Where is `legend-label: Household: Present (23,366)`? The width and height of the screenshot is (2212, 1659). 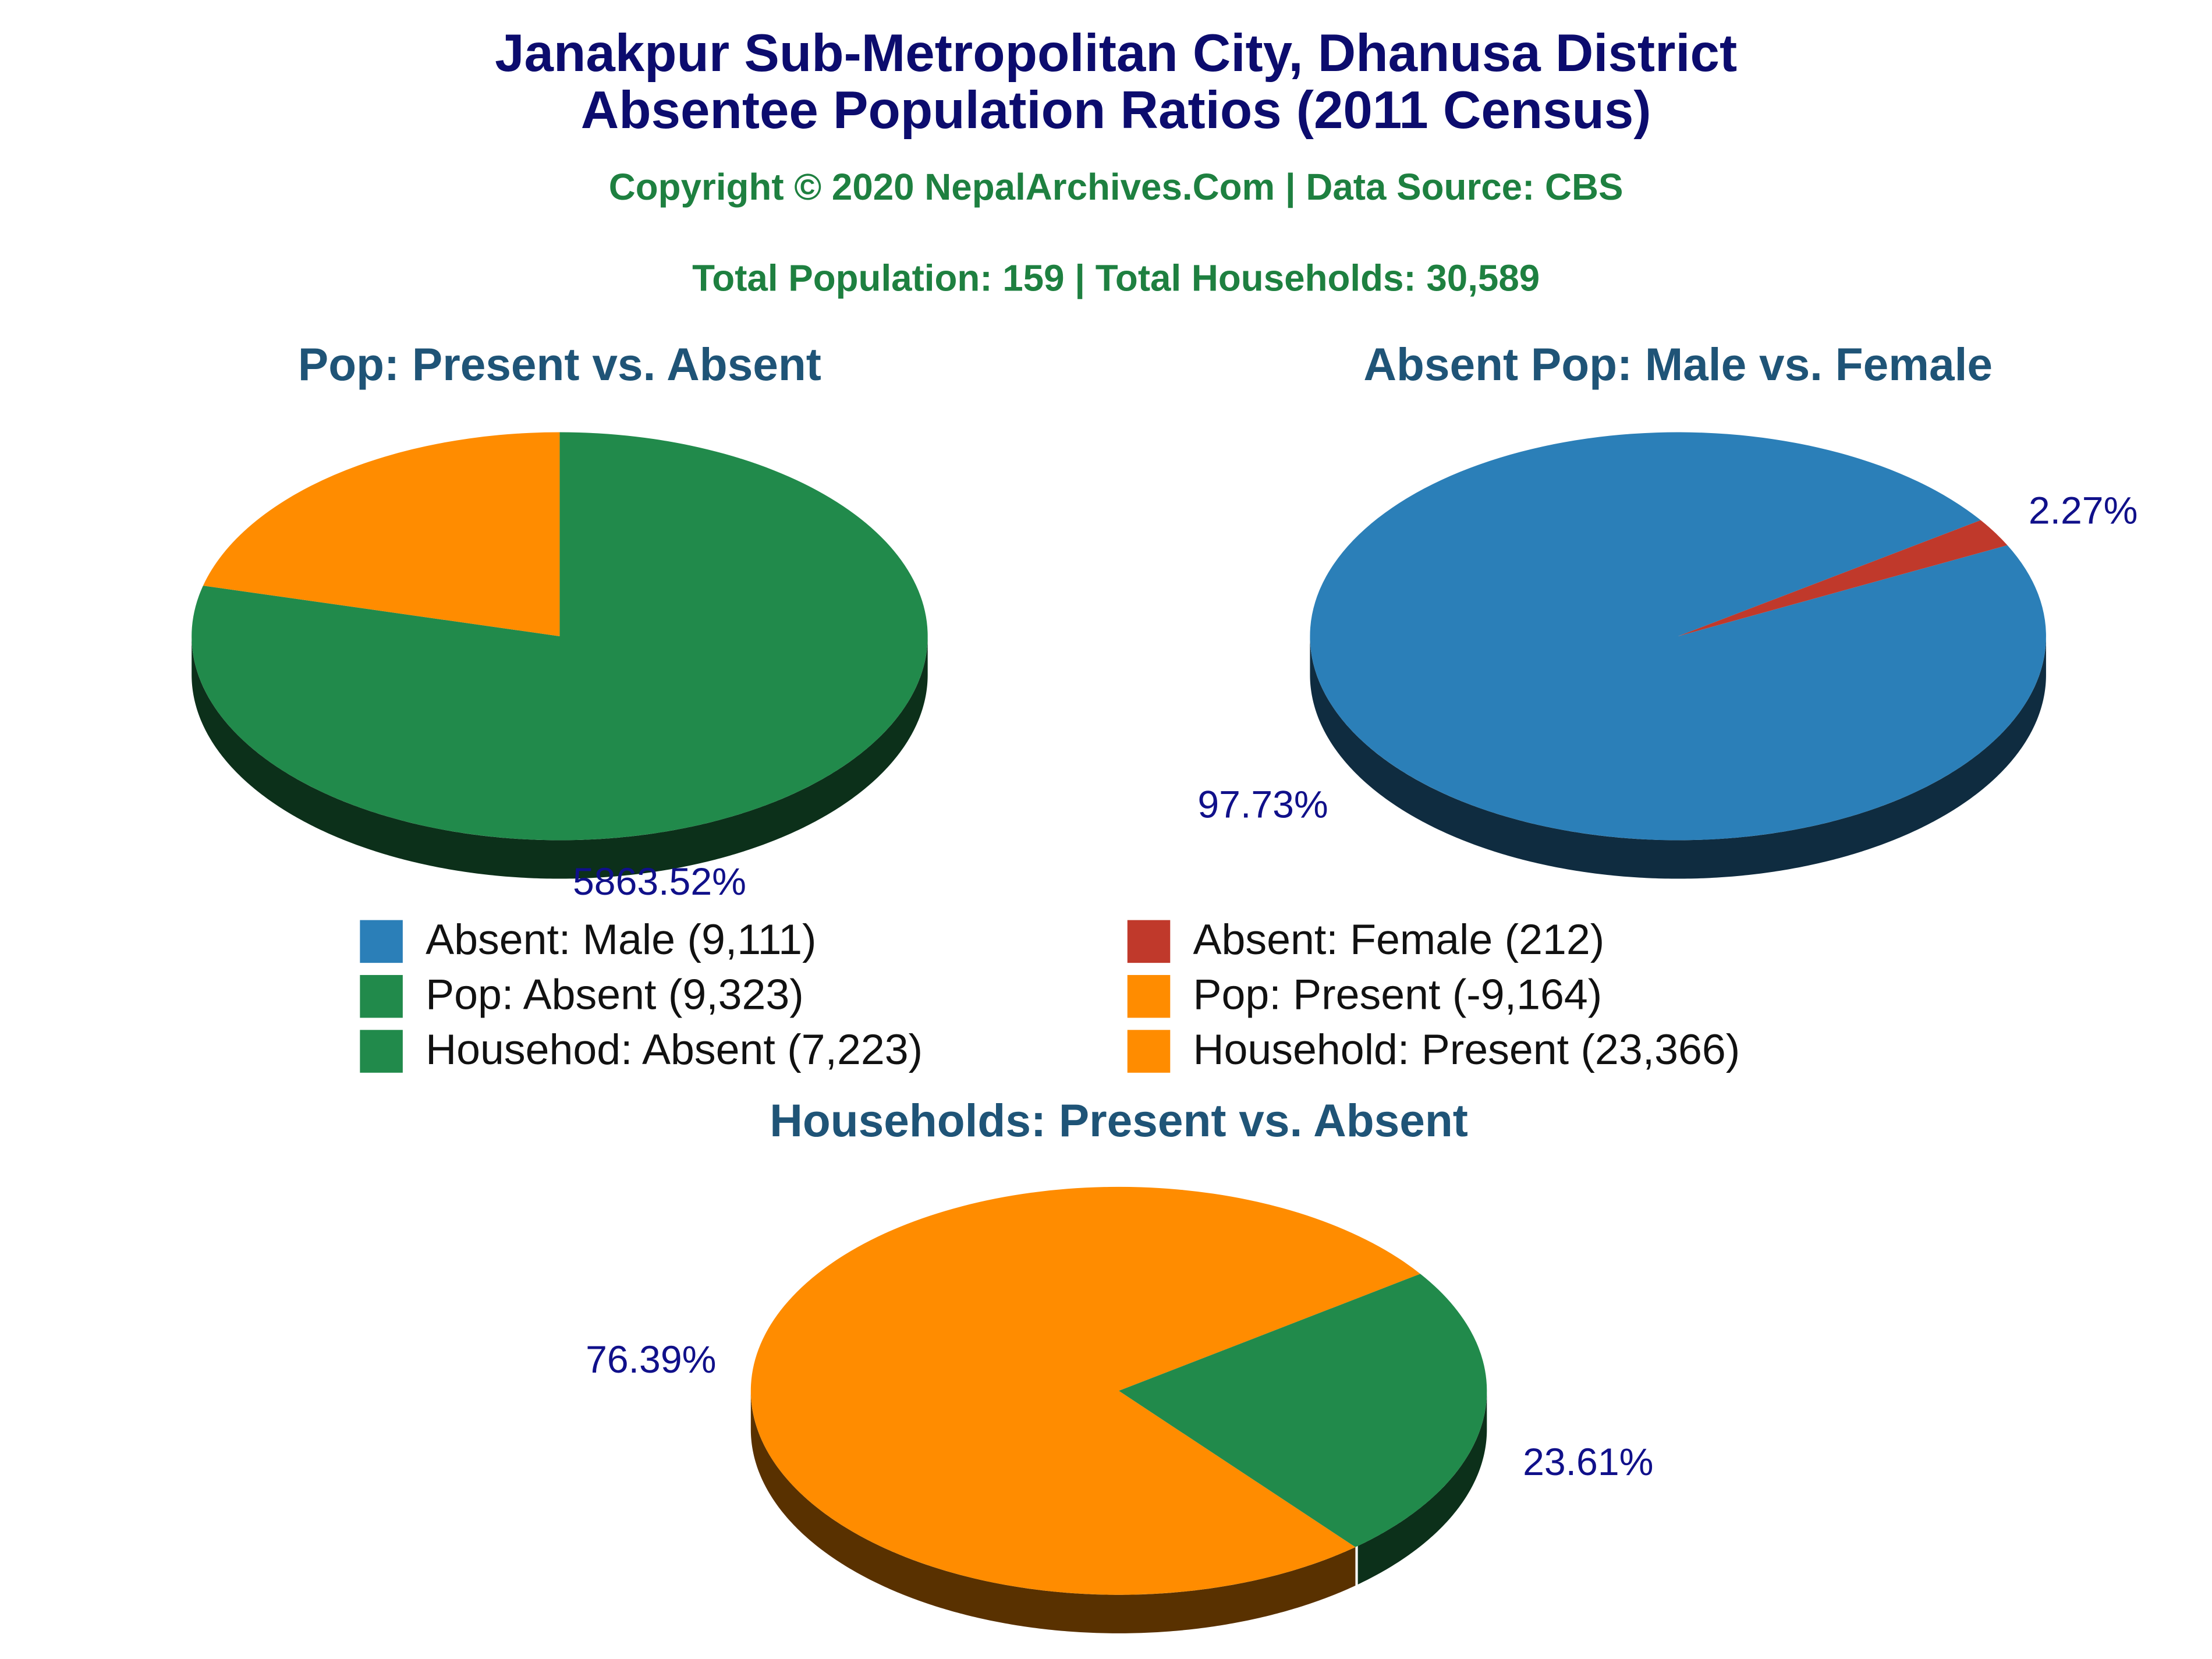 legend-label: Household: Present (23,366) is located at coordinates (1466, 1049).